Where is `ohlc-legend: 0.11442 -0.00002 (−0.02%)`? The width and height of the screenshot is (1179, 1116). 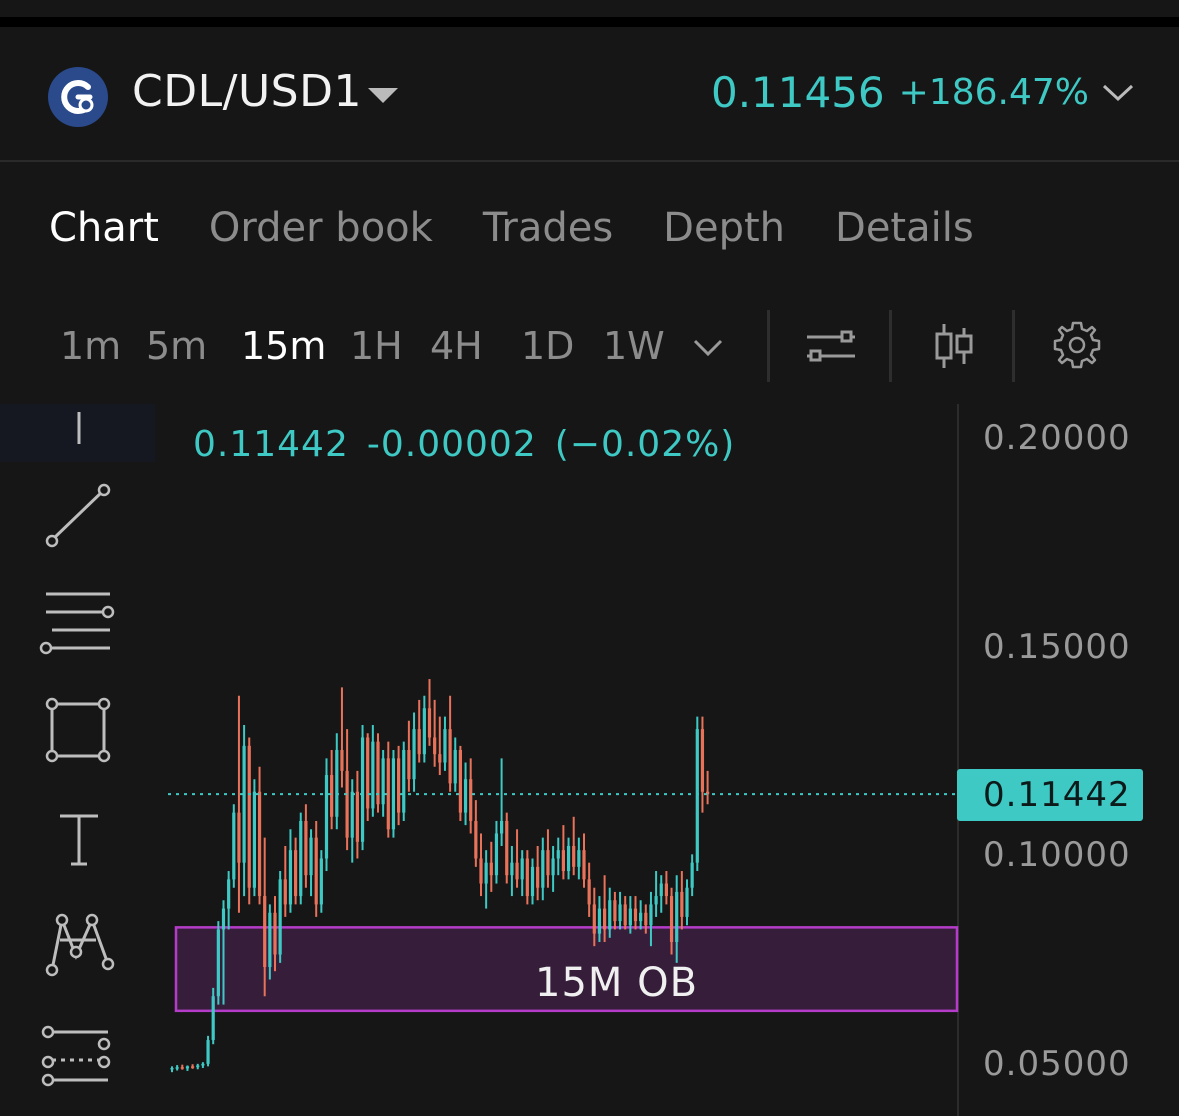
ohlc-legend: 0.11442 -0.00002 (−0.02%) is located at coordinates (473, 444).